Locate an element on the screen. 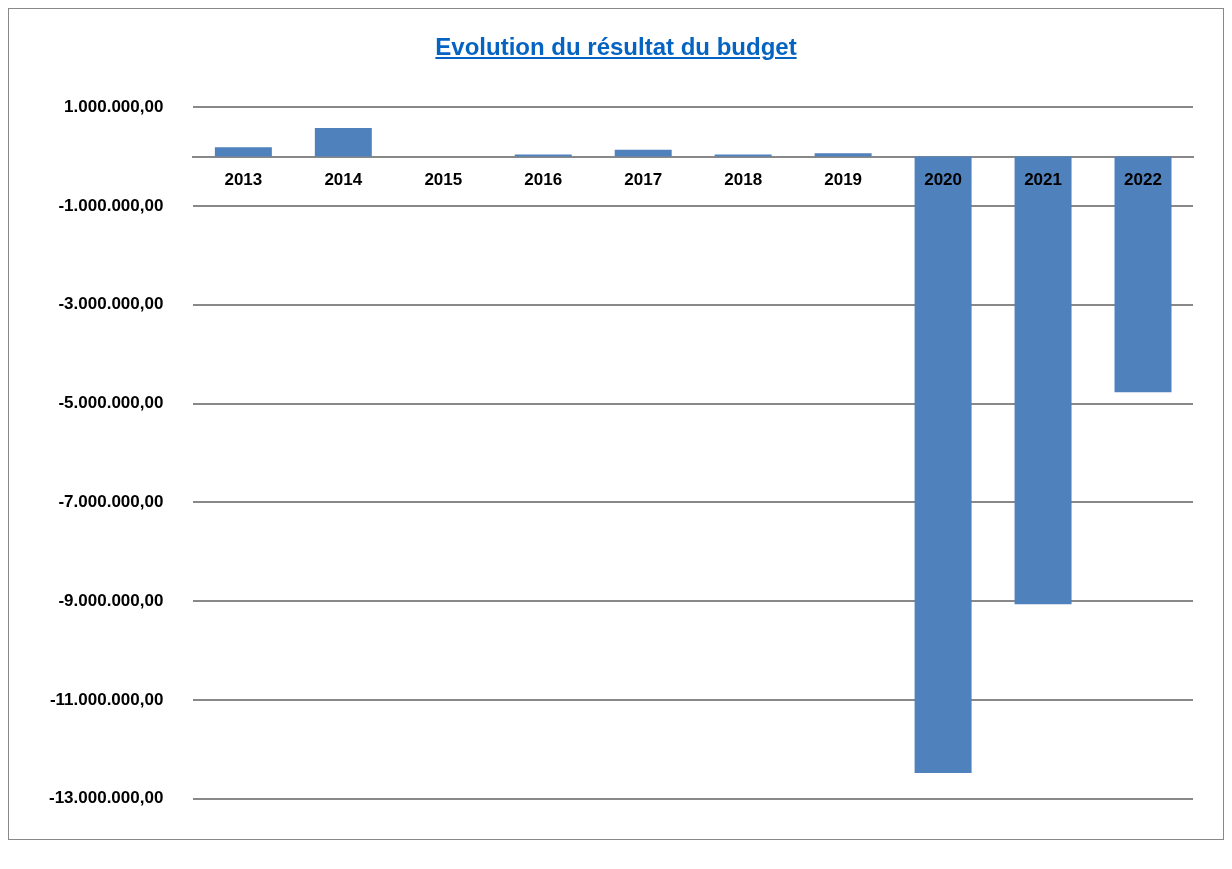  y-tick-label: -11.000.000,00 is located at coordinates (106, 699).